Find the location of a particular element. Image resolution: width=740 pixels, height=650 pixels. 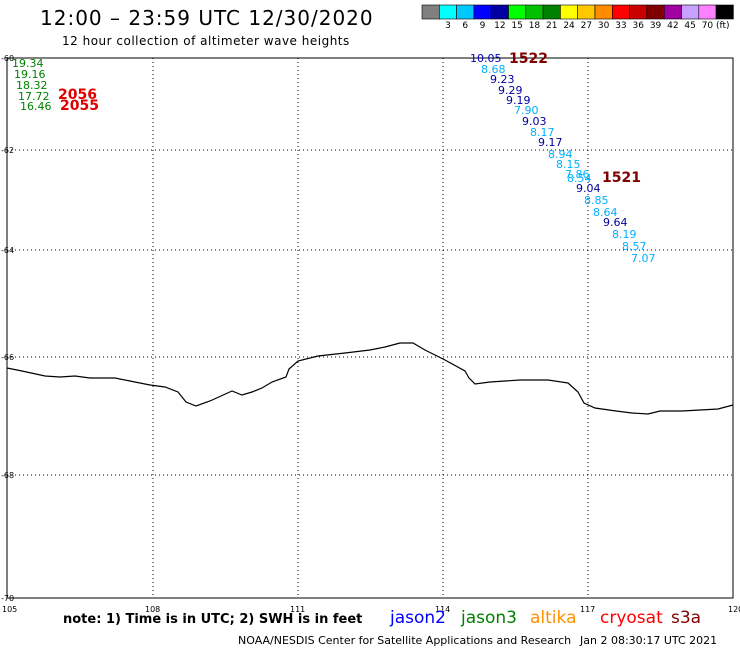

color-key is located at coordinates (577, 12).